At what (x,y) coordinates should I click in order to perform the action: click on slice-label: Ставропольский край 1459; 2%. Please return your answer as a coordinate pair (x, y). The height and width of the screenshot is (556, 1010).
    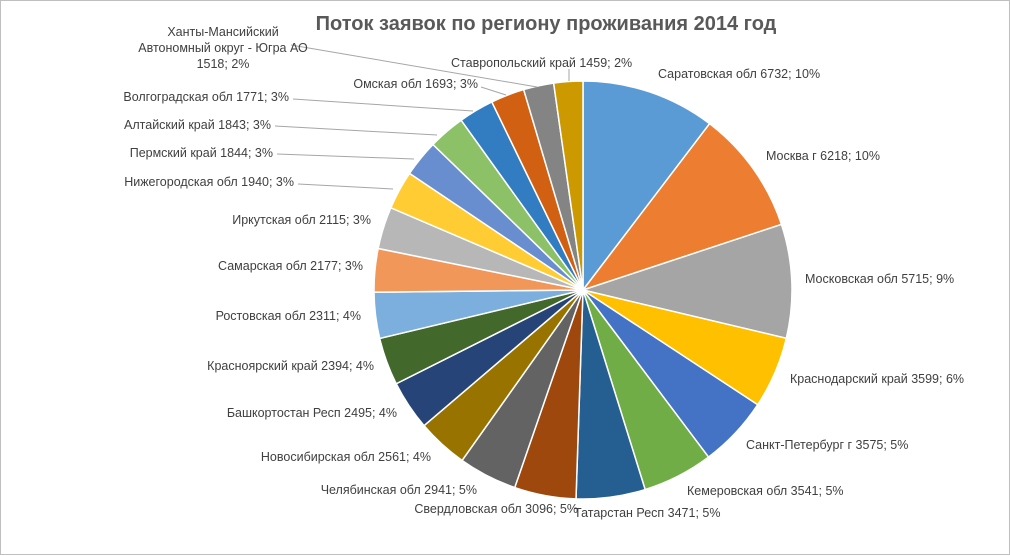
    Looking at the image, I should click on (541, 63).